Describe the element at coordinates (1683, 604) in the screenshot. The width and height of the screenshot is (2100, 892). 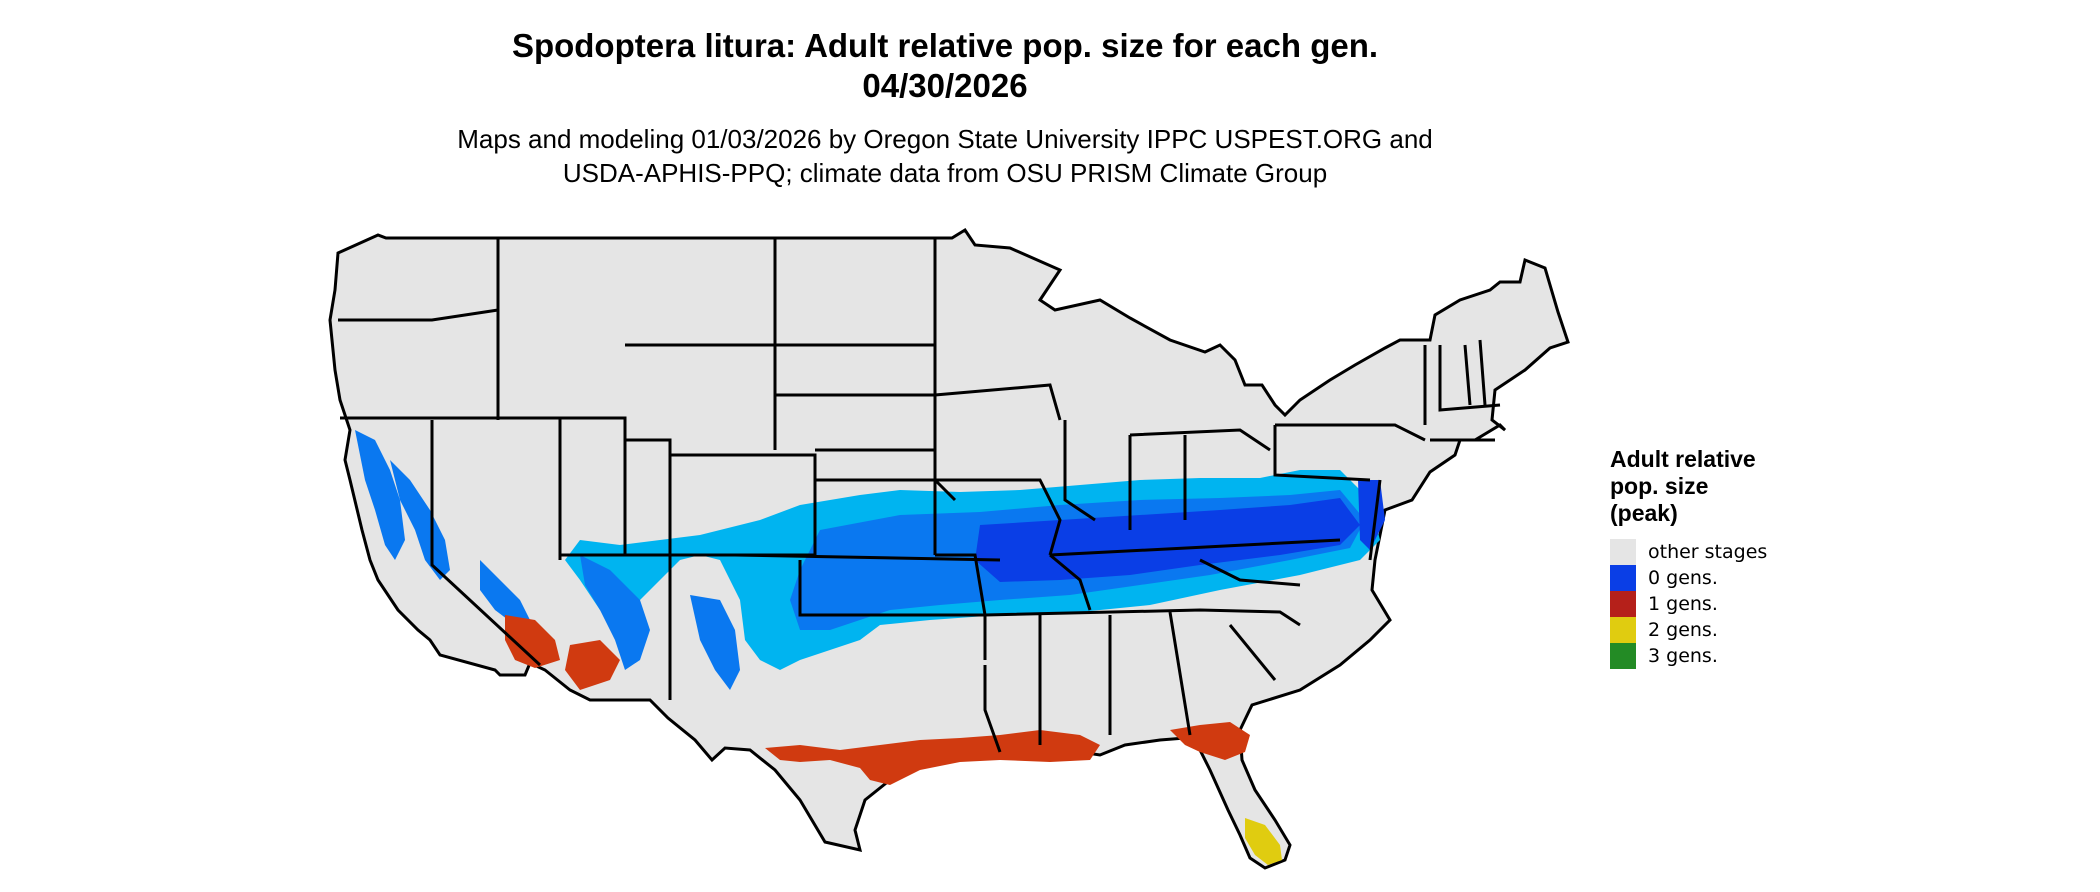
I see `legend-label: 1 gens.` at that location.